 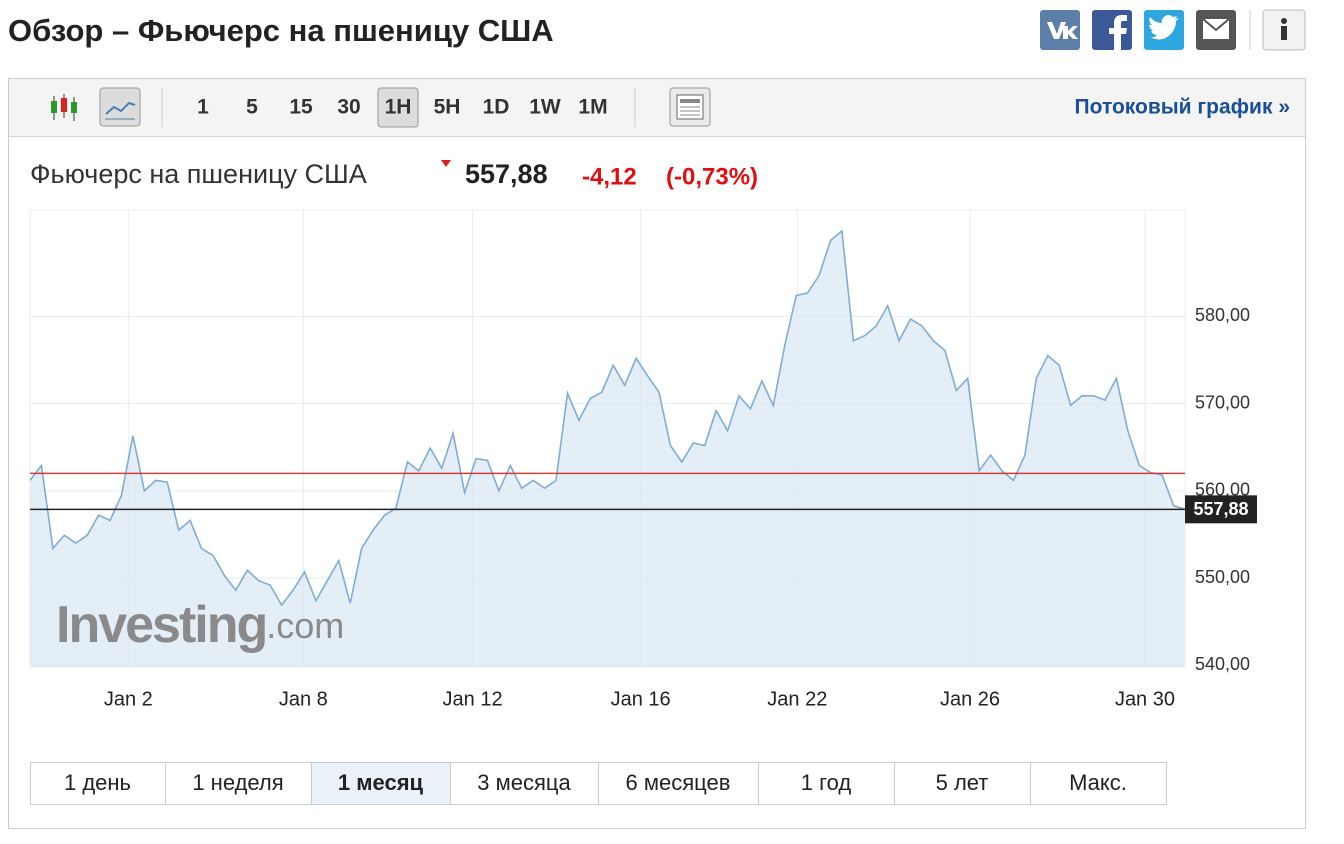 I want to click on interval-button: 1H, so click(x=398, y=107).